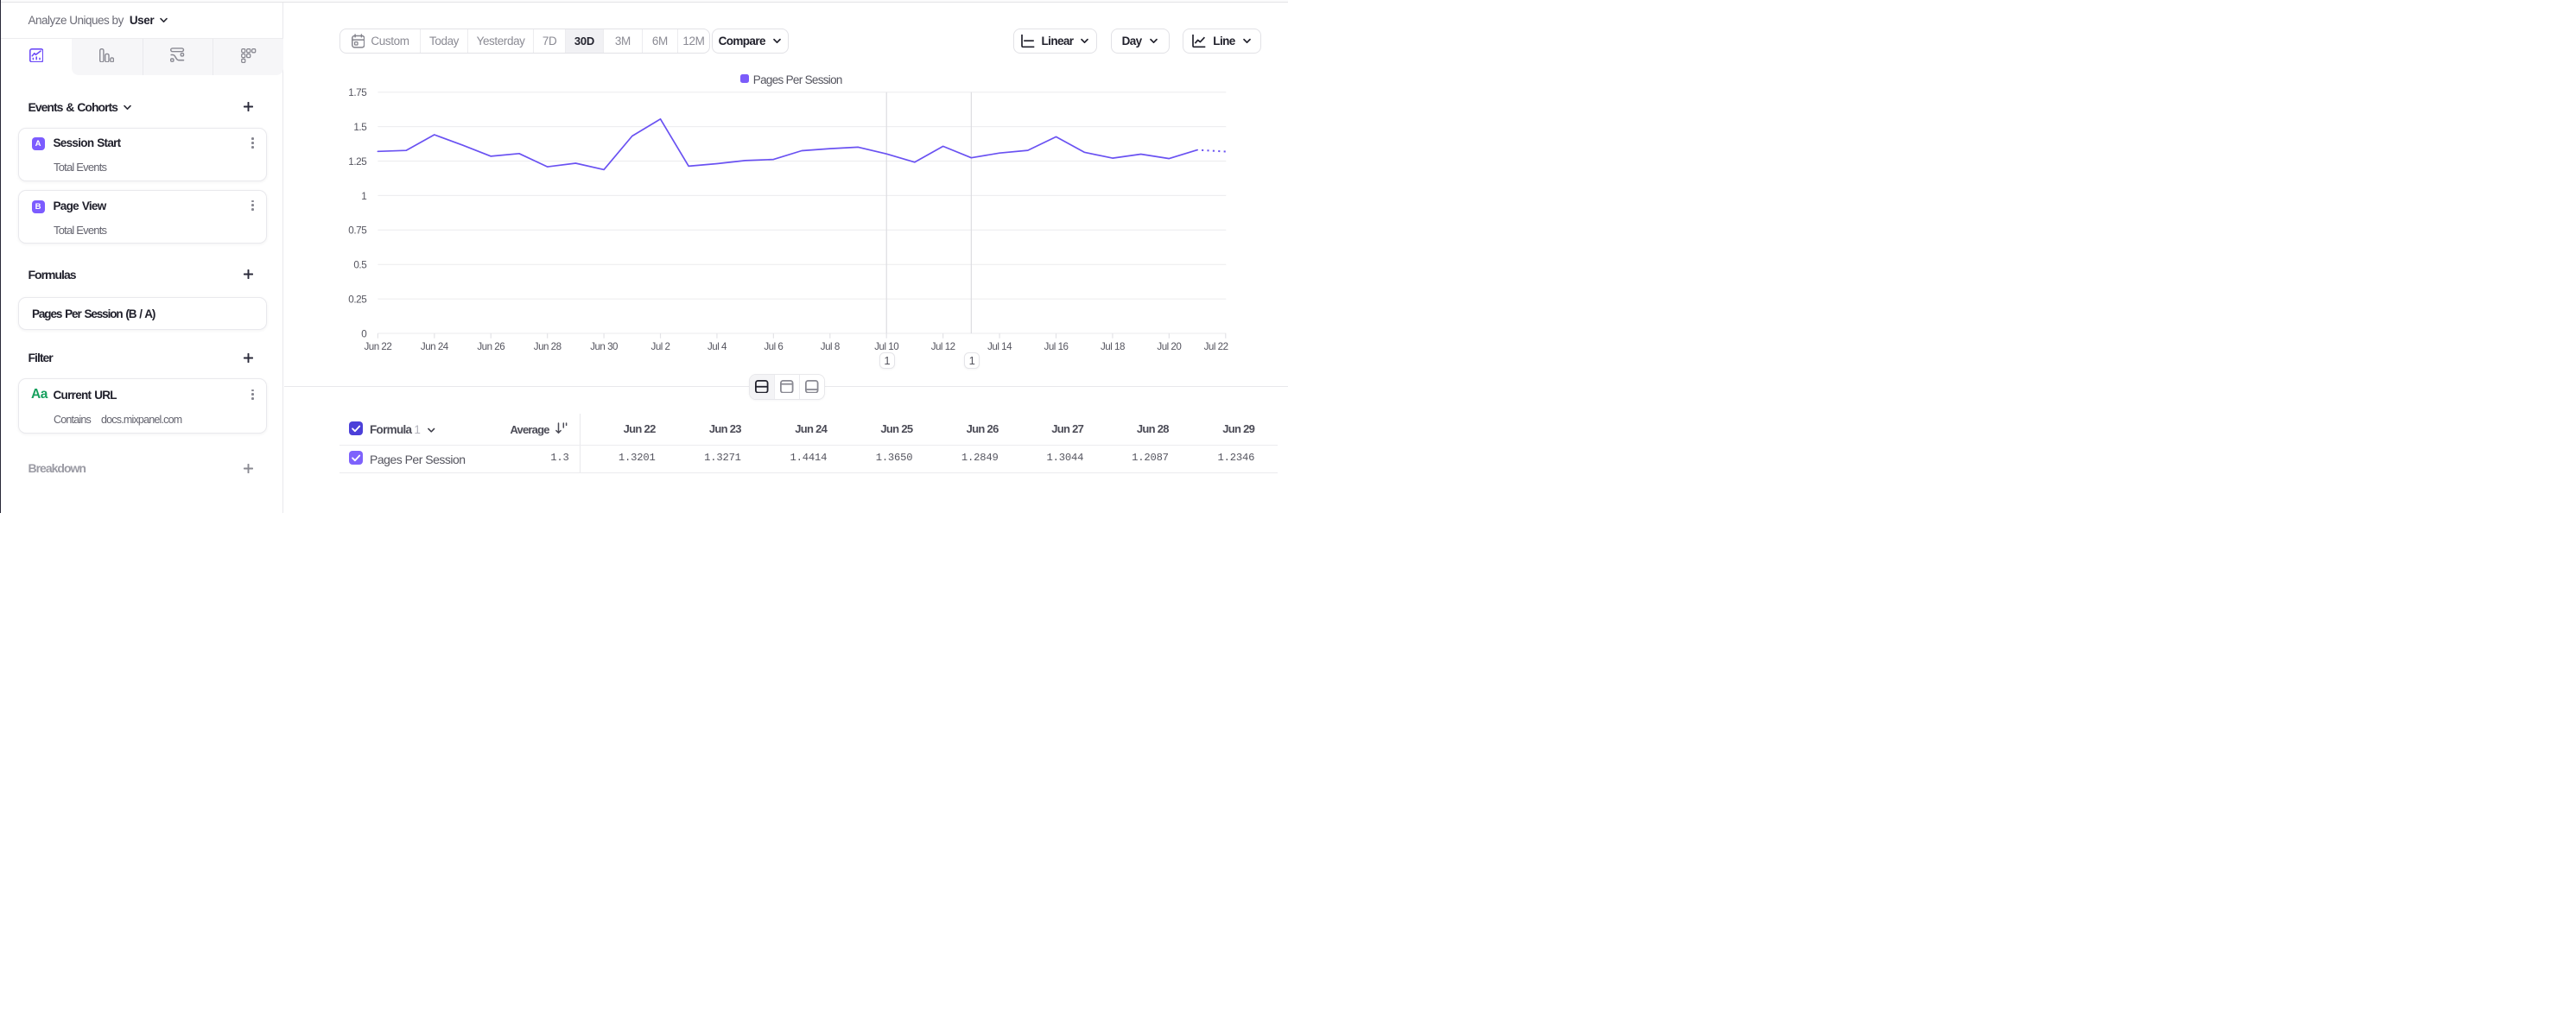 This screenshot has width=2576, height=1026. Describe the element at coordinates (360, 265) in the screenshot. I see `svg-text: 0.5` at that location.